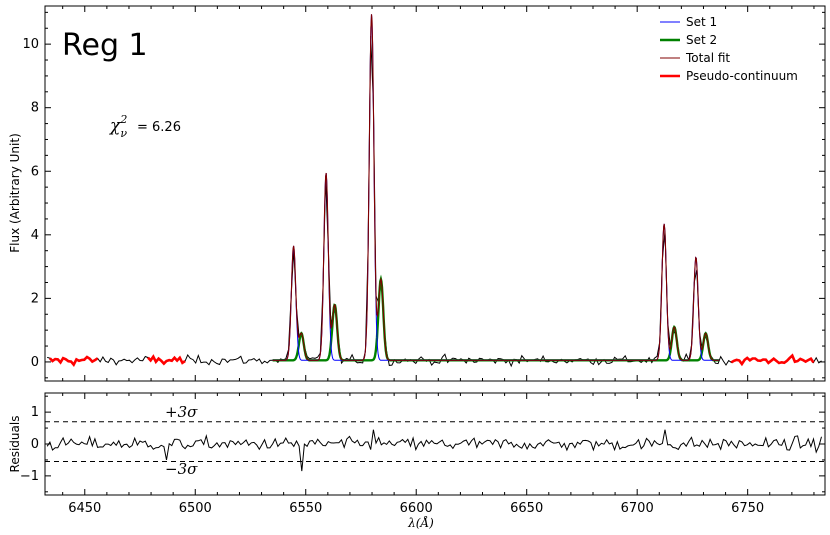 The image size is (830, 535). What do you see at coordinates (701, 40) in the screenshot?
I see `legend-label: Set 2` at bounding box center [701, 40].